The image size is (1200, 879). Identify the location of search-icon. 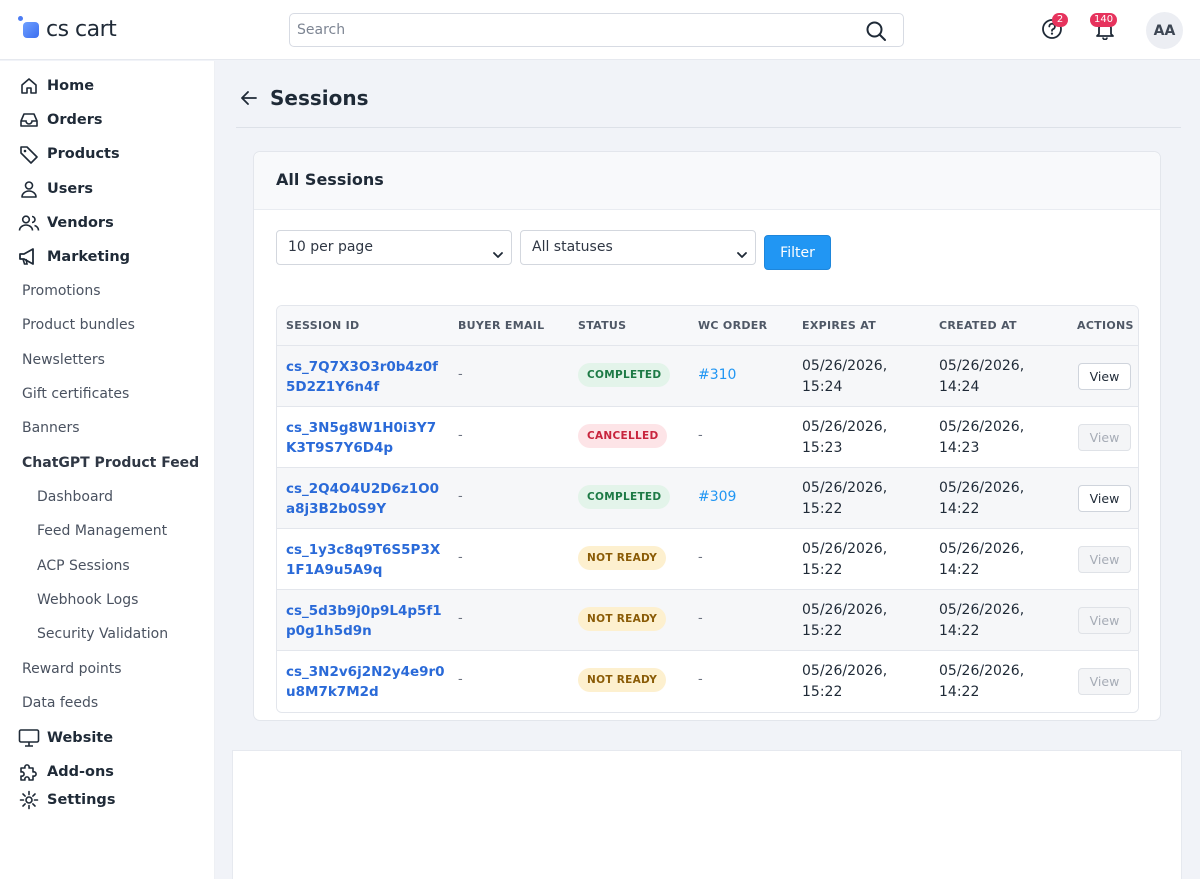
(876, 33).